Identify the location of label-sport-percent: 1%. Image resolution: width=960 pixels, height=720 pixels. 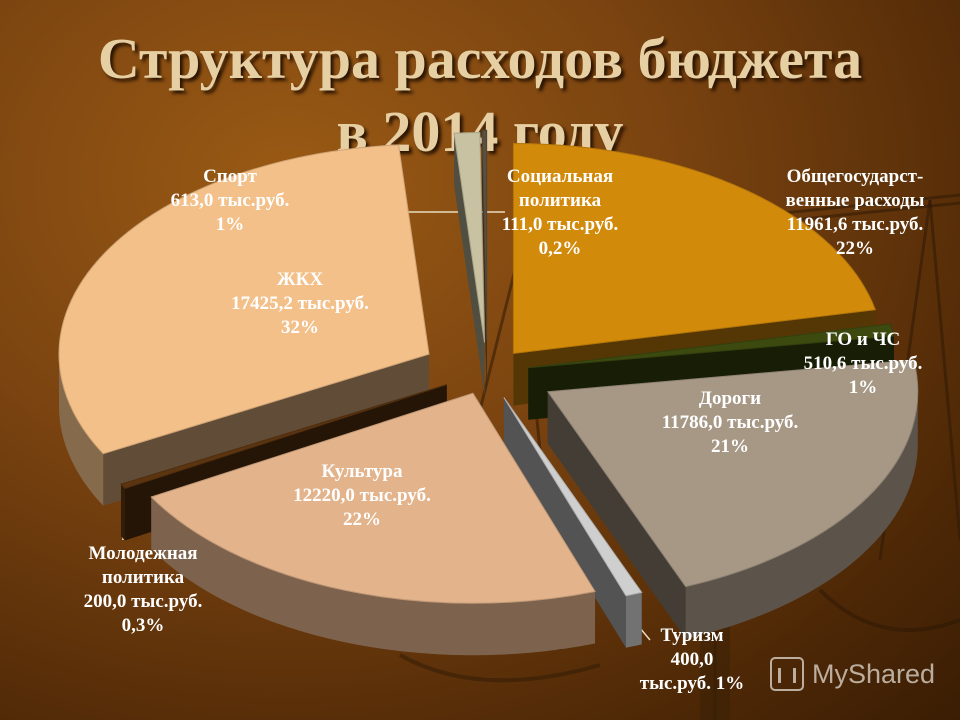
(230, 224).